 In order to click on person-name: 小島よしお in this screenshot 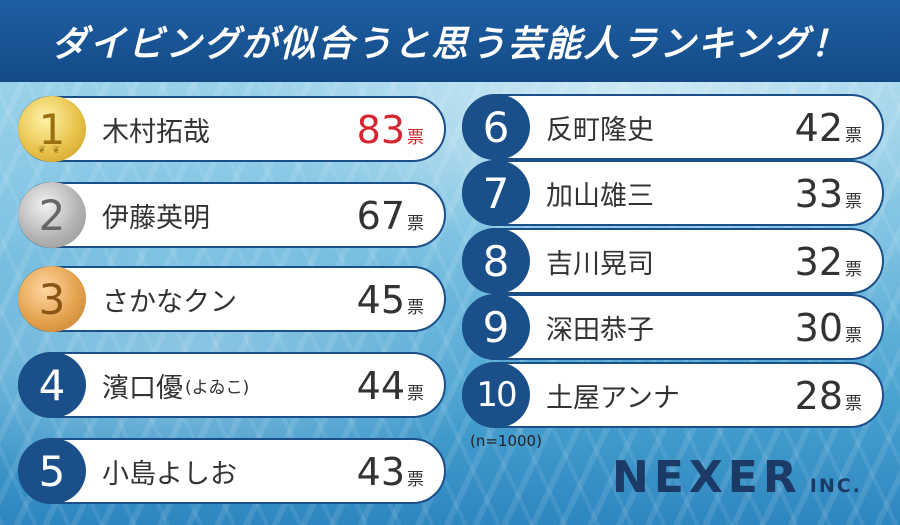, I will do `click(169, 474)`.